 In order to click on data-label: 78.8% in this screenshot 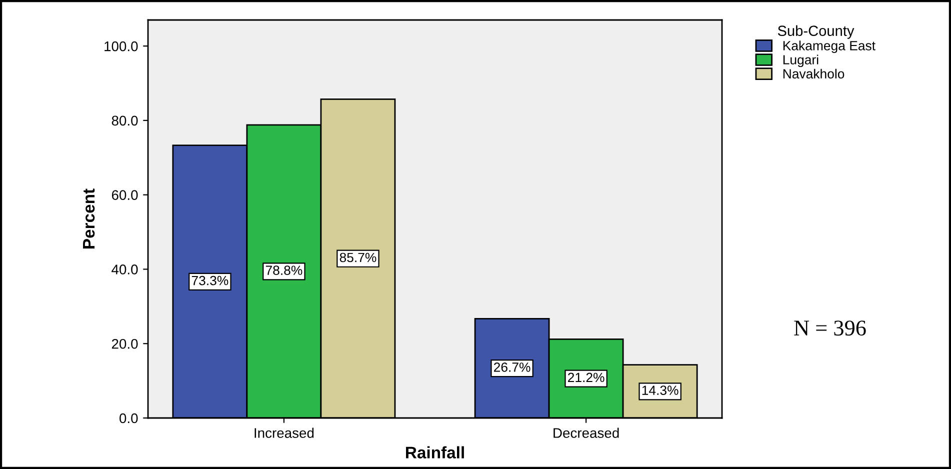, I will do `click(284, 270)`.